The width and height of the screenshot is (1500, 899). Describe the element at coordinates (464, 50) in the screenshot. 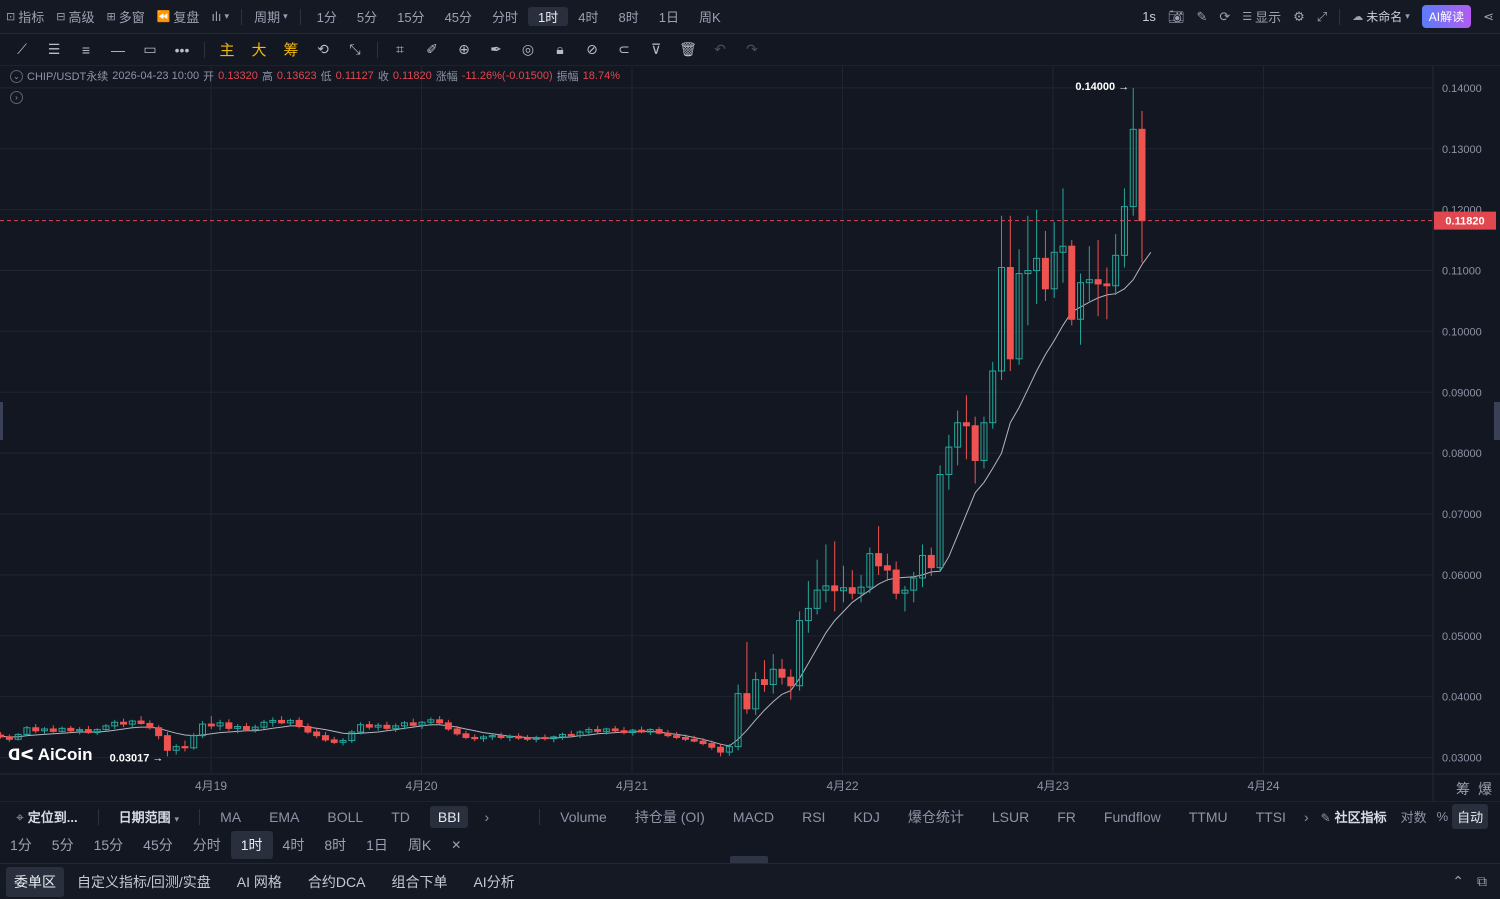

I see `zoom-tool: ⊕` at that location.